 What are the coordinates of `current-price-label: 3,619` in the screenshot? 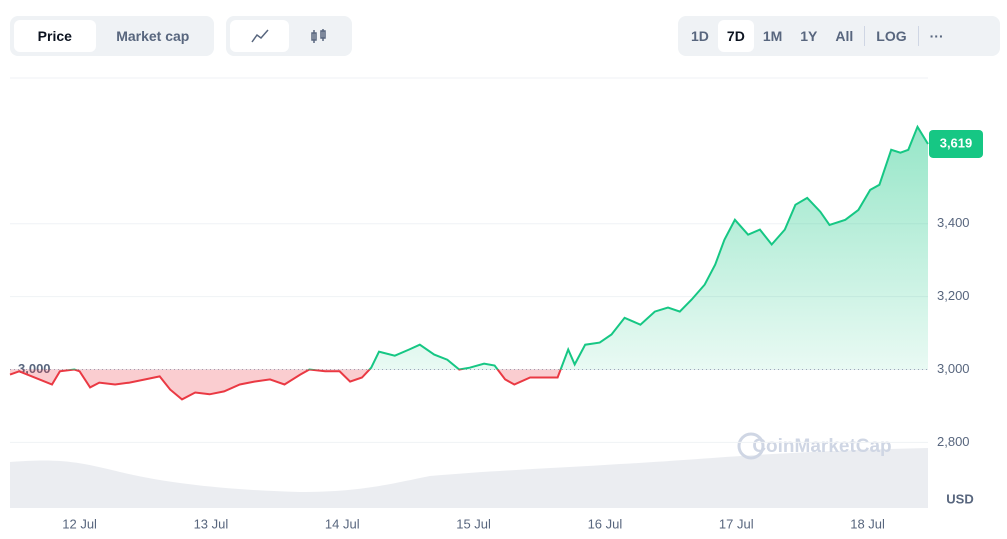 It's located at (956, 142).